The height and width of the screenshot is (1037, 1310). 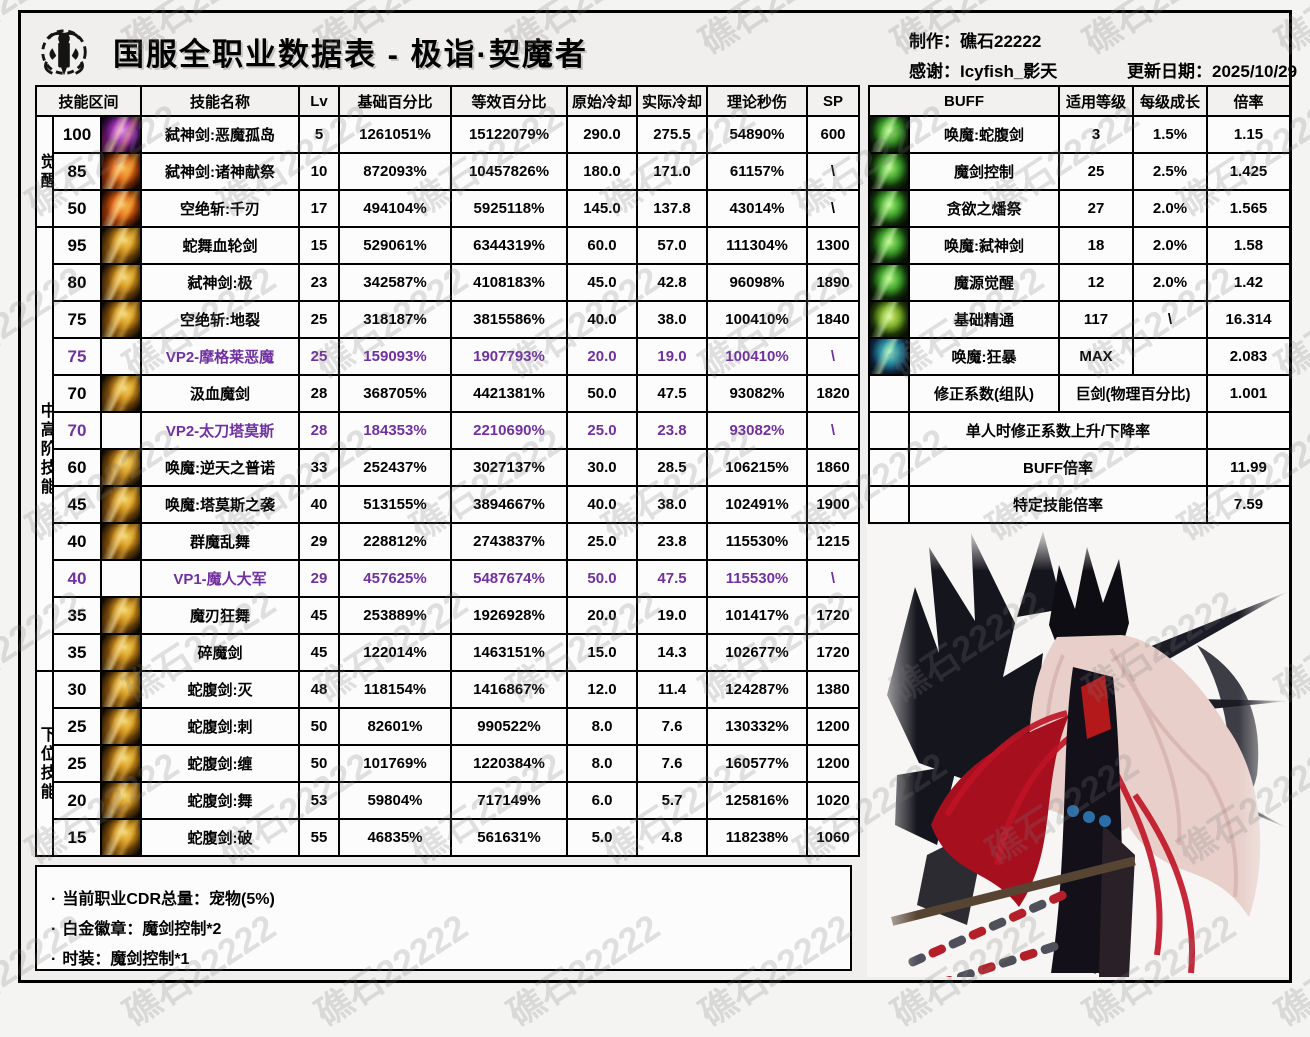 What do you see at coordinates (964, 101) in the screenshot?
I see `column-header-buff: BUFF` at bounding box center [964, 101].